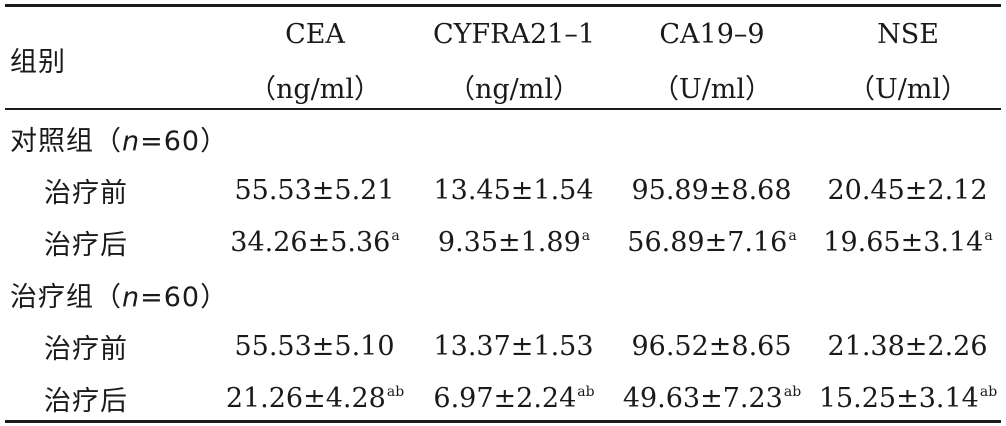  Describe the element at coordinates (908, 242) in the screenshot. I see `cell-value: 19.65±3.14a` at that location.